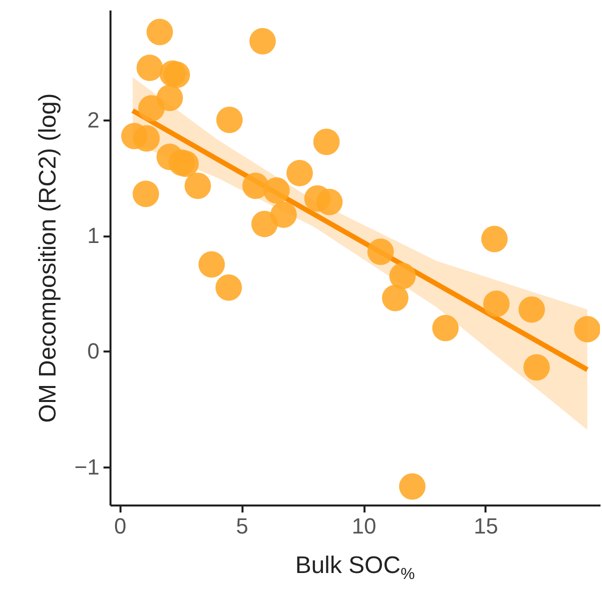 The image size is (602, 598). What do you see at coordinates (120, 526) in the screenshot?
I see `x-tick-label: 0` at bounding box center [120, 526].